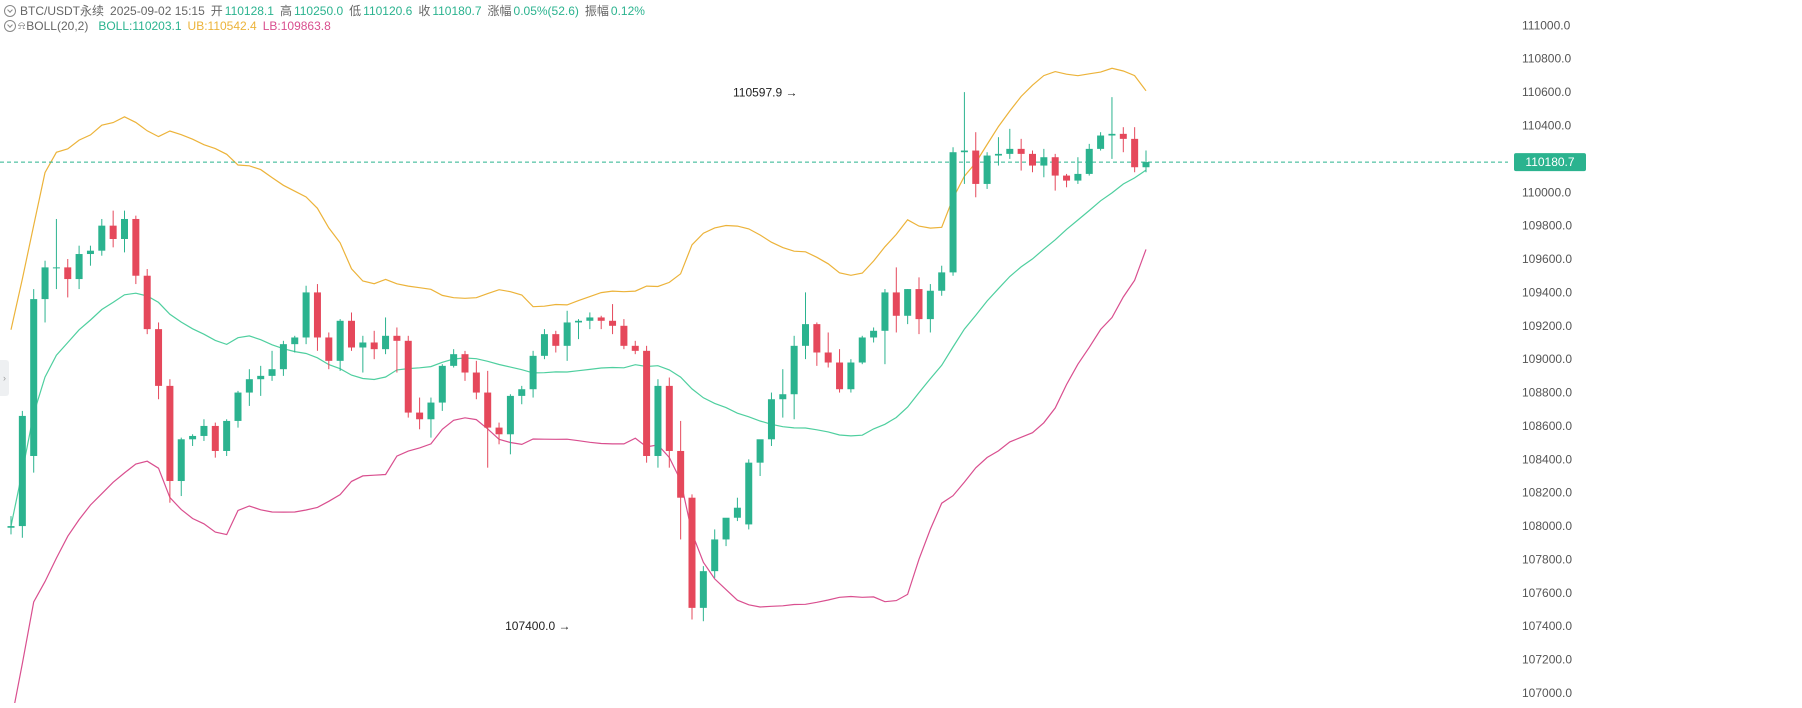 This screenshot has height=708, width=1802. I want to click on current-price-tag-label: 110180.7, so click(1549, 162).